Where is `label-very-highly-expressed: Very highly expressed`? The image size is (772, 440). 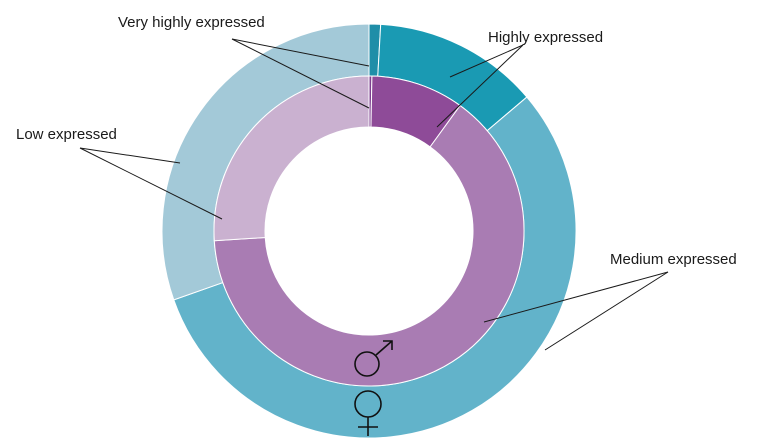
label-very-highly-expressed: Very highly expressed is located at coordinates (191, 22).